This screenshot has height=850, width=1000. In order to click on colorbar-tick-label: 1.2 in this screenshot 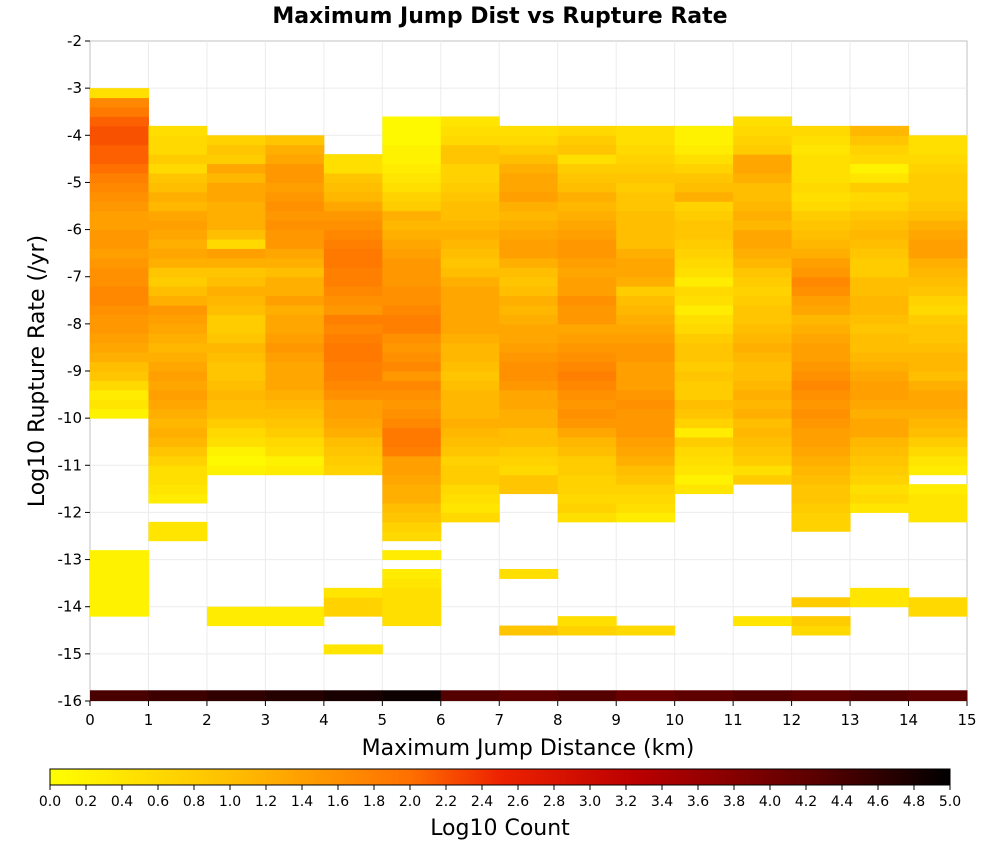, I will do `click(266, 802)`.